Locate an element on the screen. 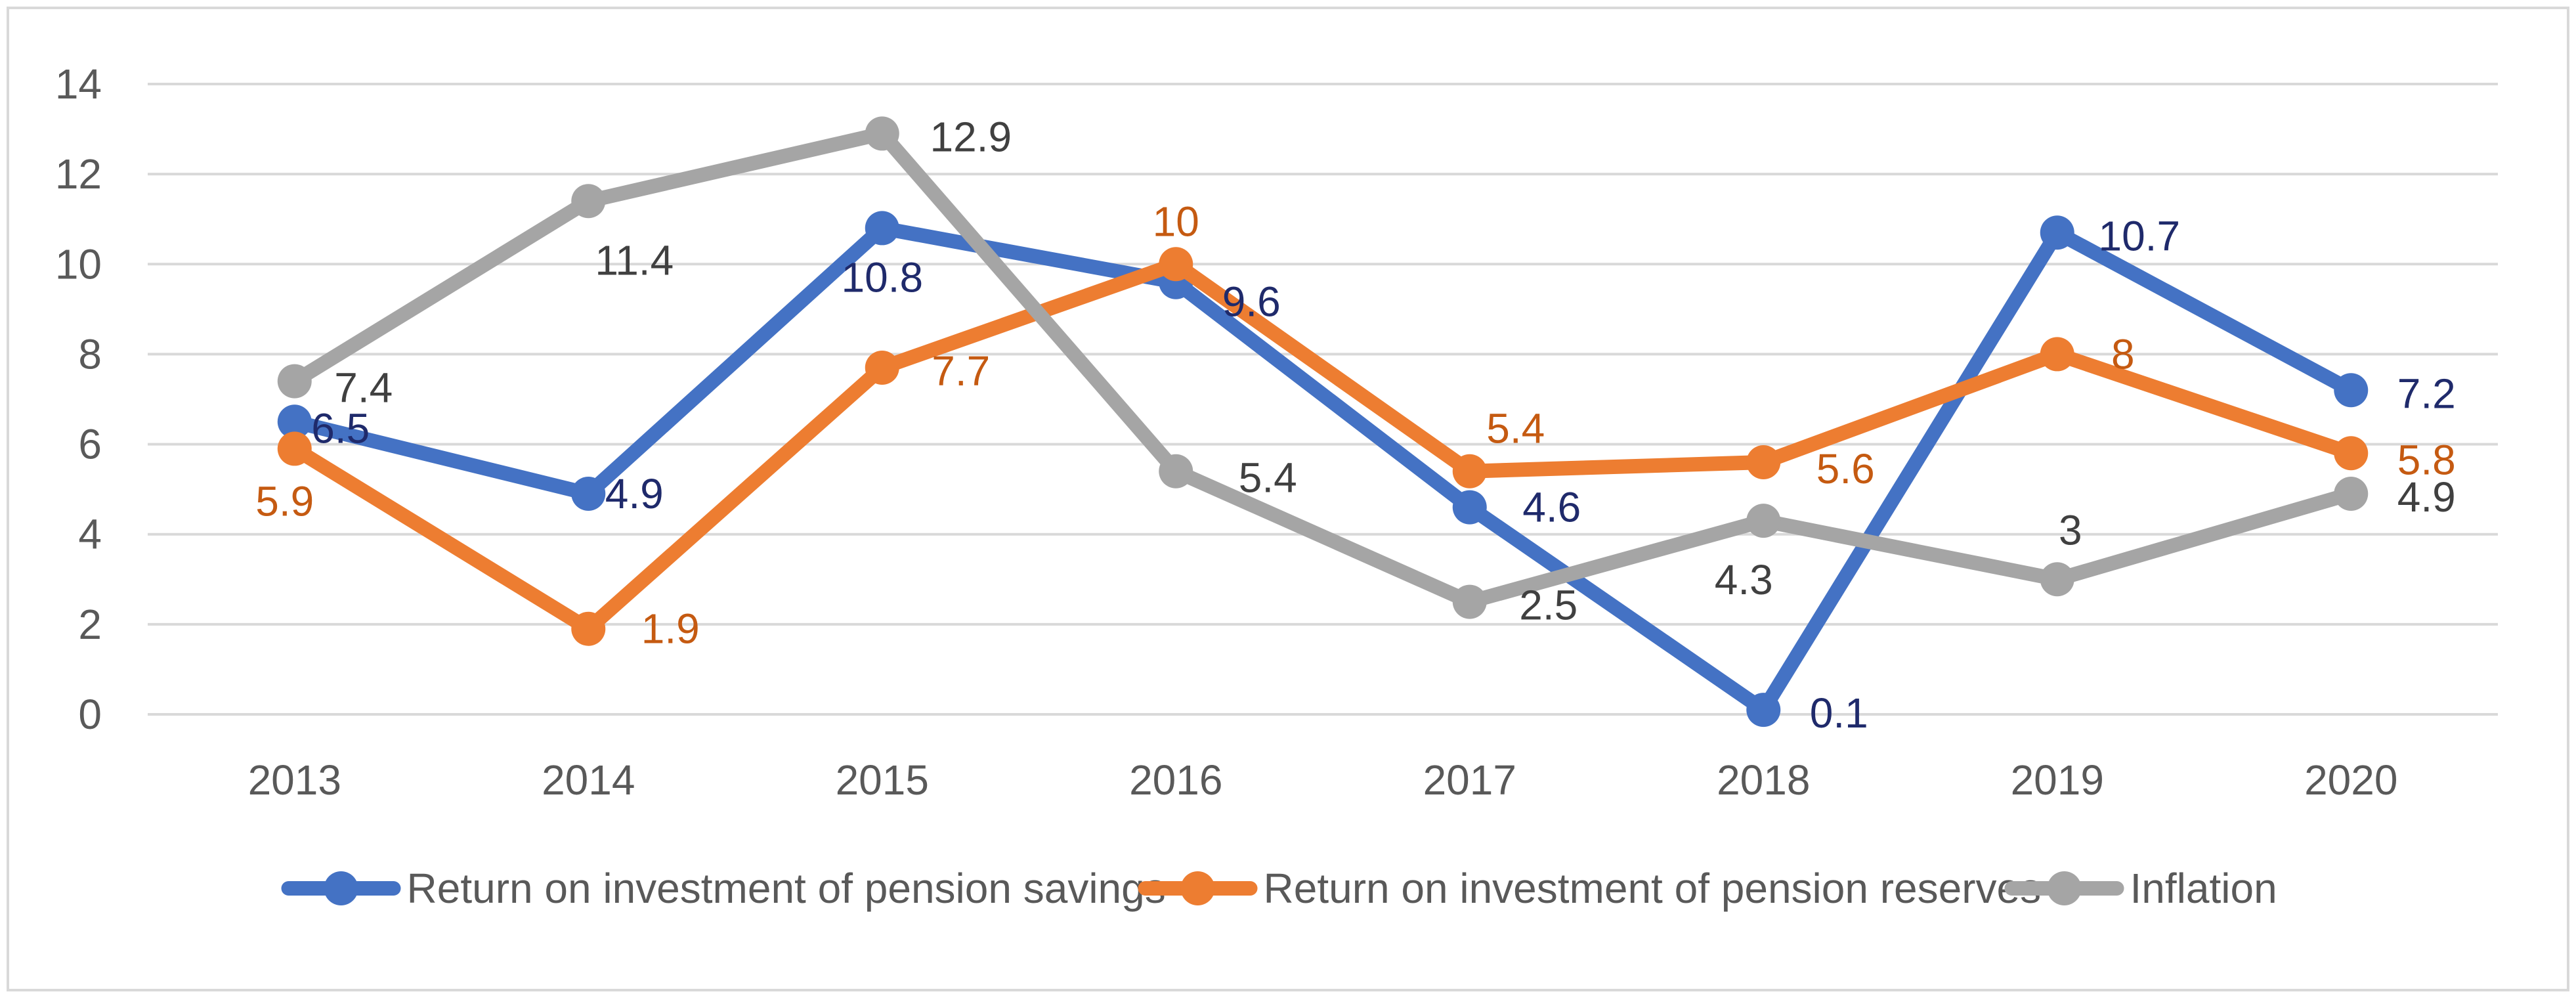  y-tick-label: 2 is located at coordinates (90, 624).